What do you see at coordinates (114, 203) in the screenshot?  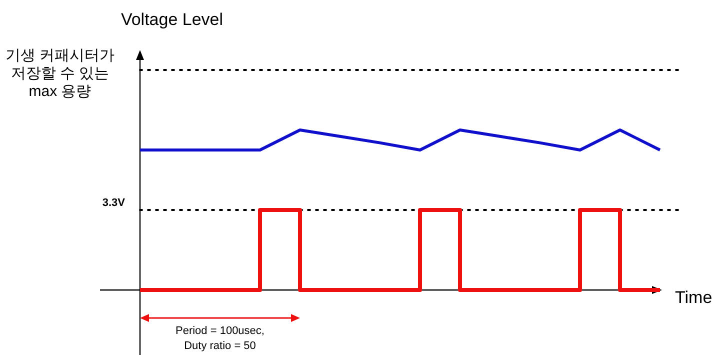 I see `ref-line-label: 3.3V` at bounding box center [114, 203].